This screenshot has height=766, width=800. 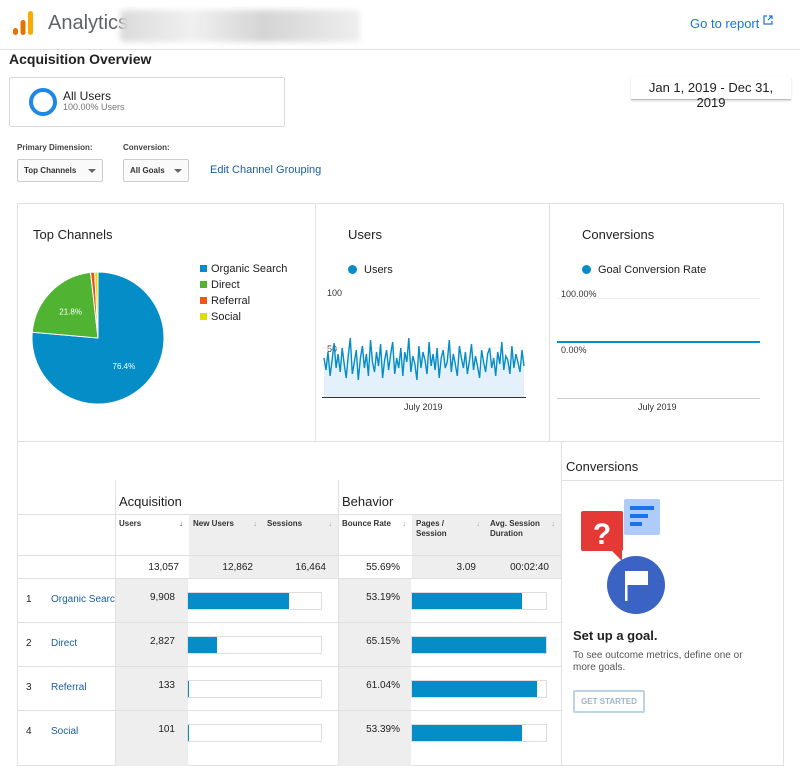 What do you see at coordinates (213, 523) in the screenshot?
I see `col-label: New Users` at bounding box center [213, 523].